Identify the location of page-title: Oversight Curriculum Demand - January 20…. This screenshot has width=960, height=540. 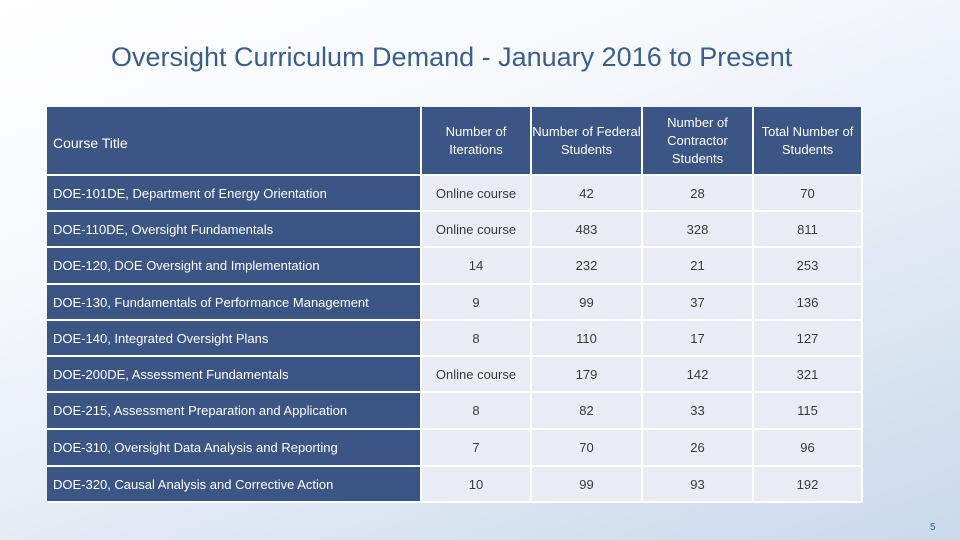
(452, 57).